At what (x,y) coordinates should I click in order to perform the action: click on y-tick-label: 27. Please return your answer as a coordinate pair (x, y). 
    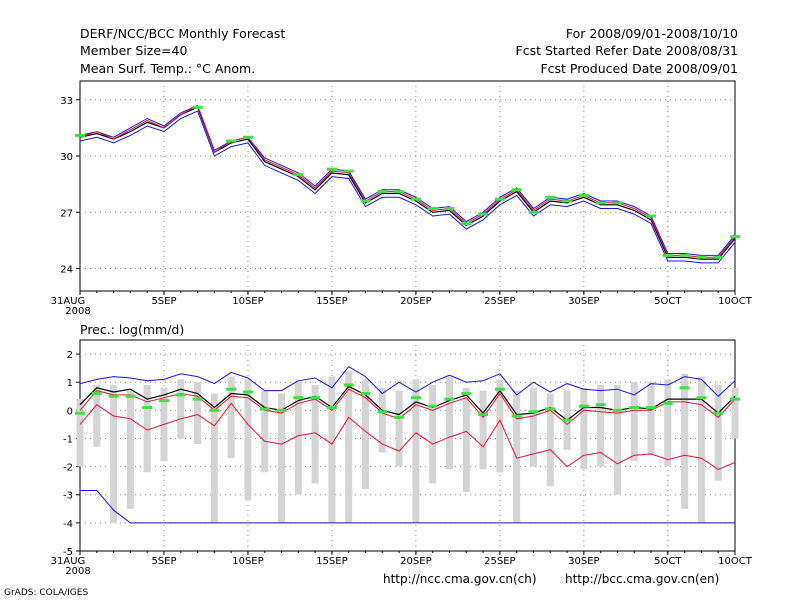
    Looking at the image, I should click on (66, 213).